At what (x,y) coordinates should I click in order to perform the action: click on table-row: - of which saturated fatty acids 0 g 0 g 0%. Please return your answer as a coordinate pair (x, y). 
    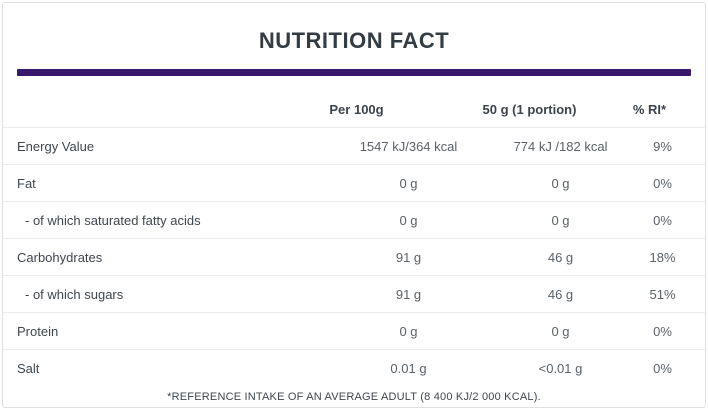
    Looking at the image, I should click on (354, 219).